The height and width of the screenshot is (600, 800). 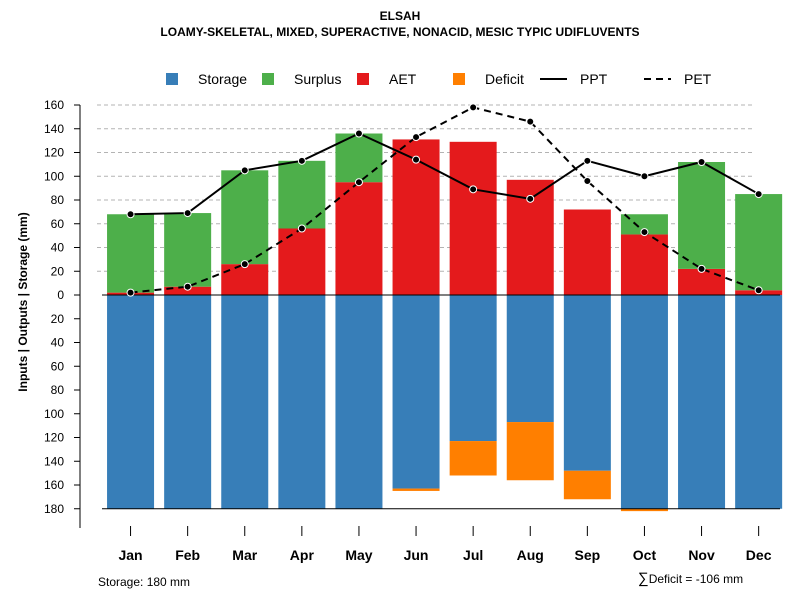 I want to click on storage-note: Storage: 180 mm, so click(x=144, y=582).